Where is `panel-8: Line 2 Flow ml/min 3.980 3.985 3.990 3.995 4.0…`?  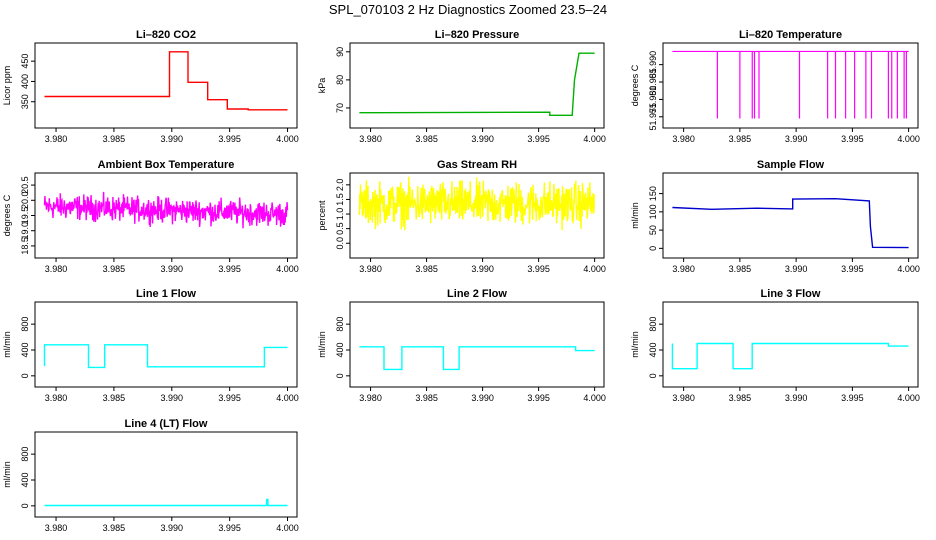 panel-8: Line 2 Flow ml/min 3.980 3.985 3.990 3.995 4.0… is located at coordinates (461, 345).